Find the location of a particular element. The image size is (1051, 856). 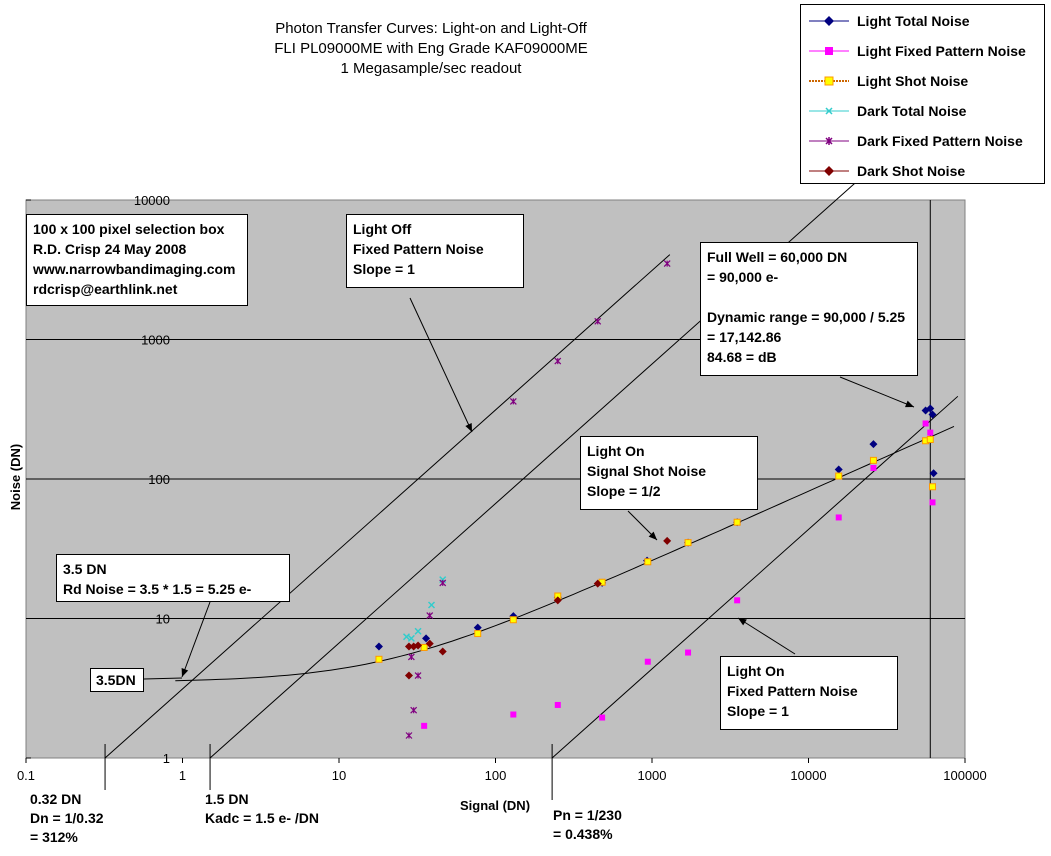

x-tick-label: 1 is located at coordinates (182, 775).